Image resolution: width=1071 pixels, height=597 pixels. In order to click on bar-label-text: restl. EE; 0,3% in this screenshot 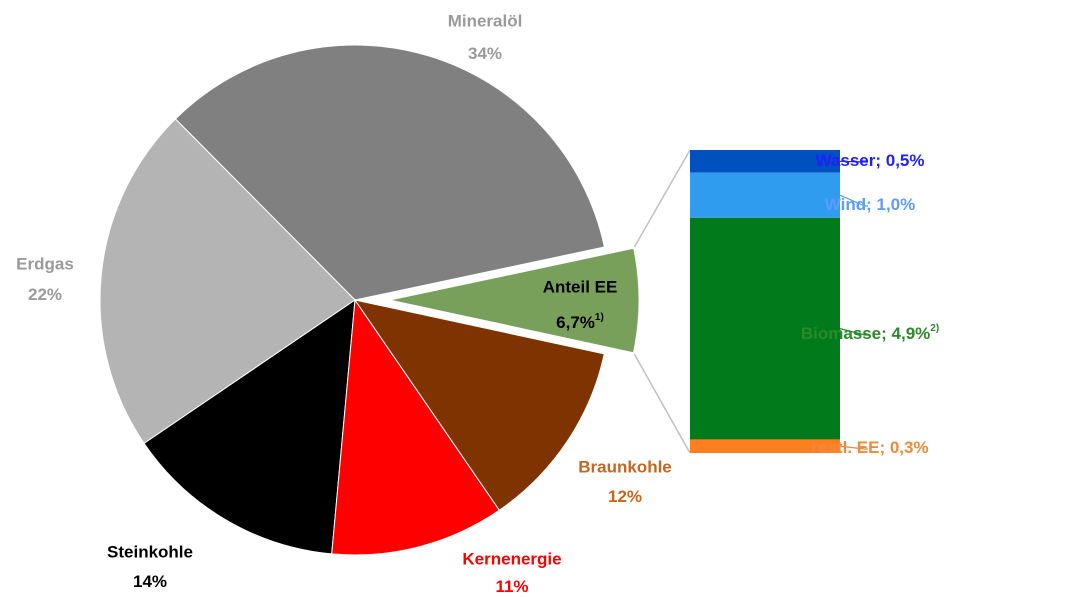, I will do `click(869, 447)`.